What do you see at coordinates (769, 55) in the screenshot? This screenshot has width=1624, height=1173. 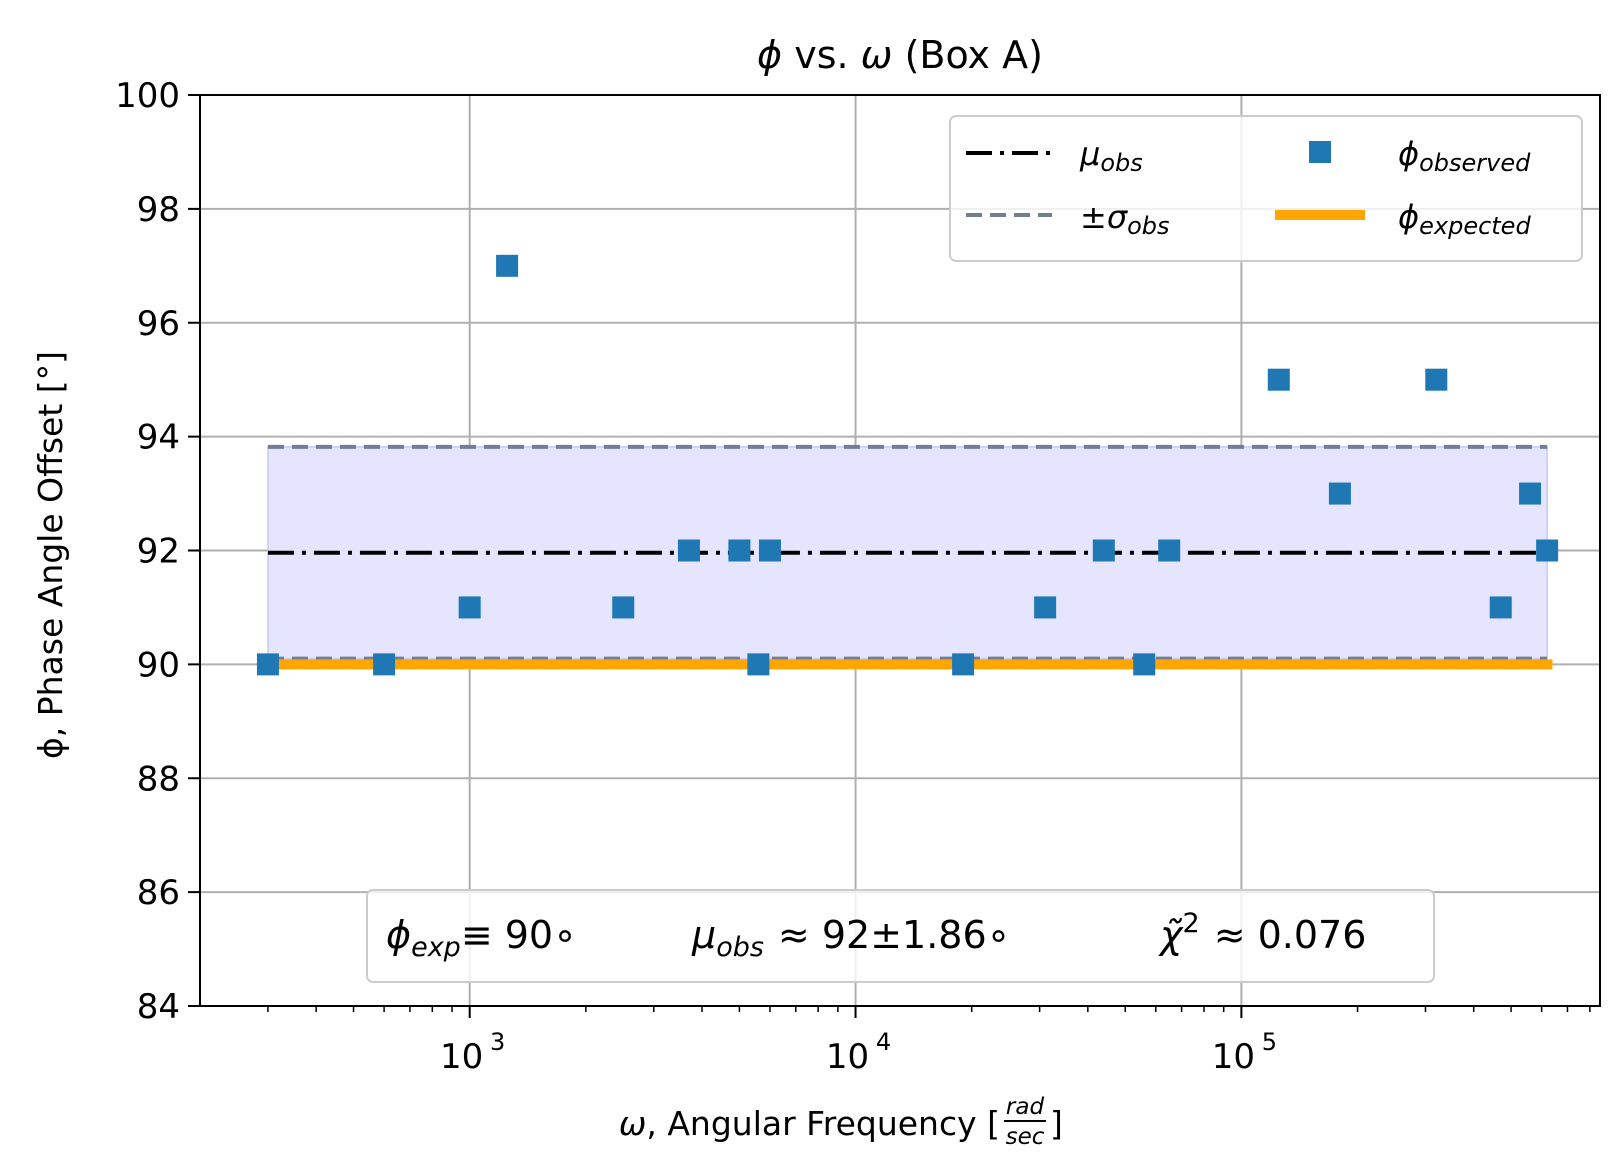 I see `title-phi: ϕ` at bounding box center [769, 55].